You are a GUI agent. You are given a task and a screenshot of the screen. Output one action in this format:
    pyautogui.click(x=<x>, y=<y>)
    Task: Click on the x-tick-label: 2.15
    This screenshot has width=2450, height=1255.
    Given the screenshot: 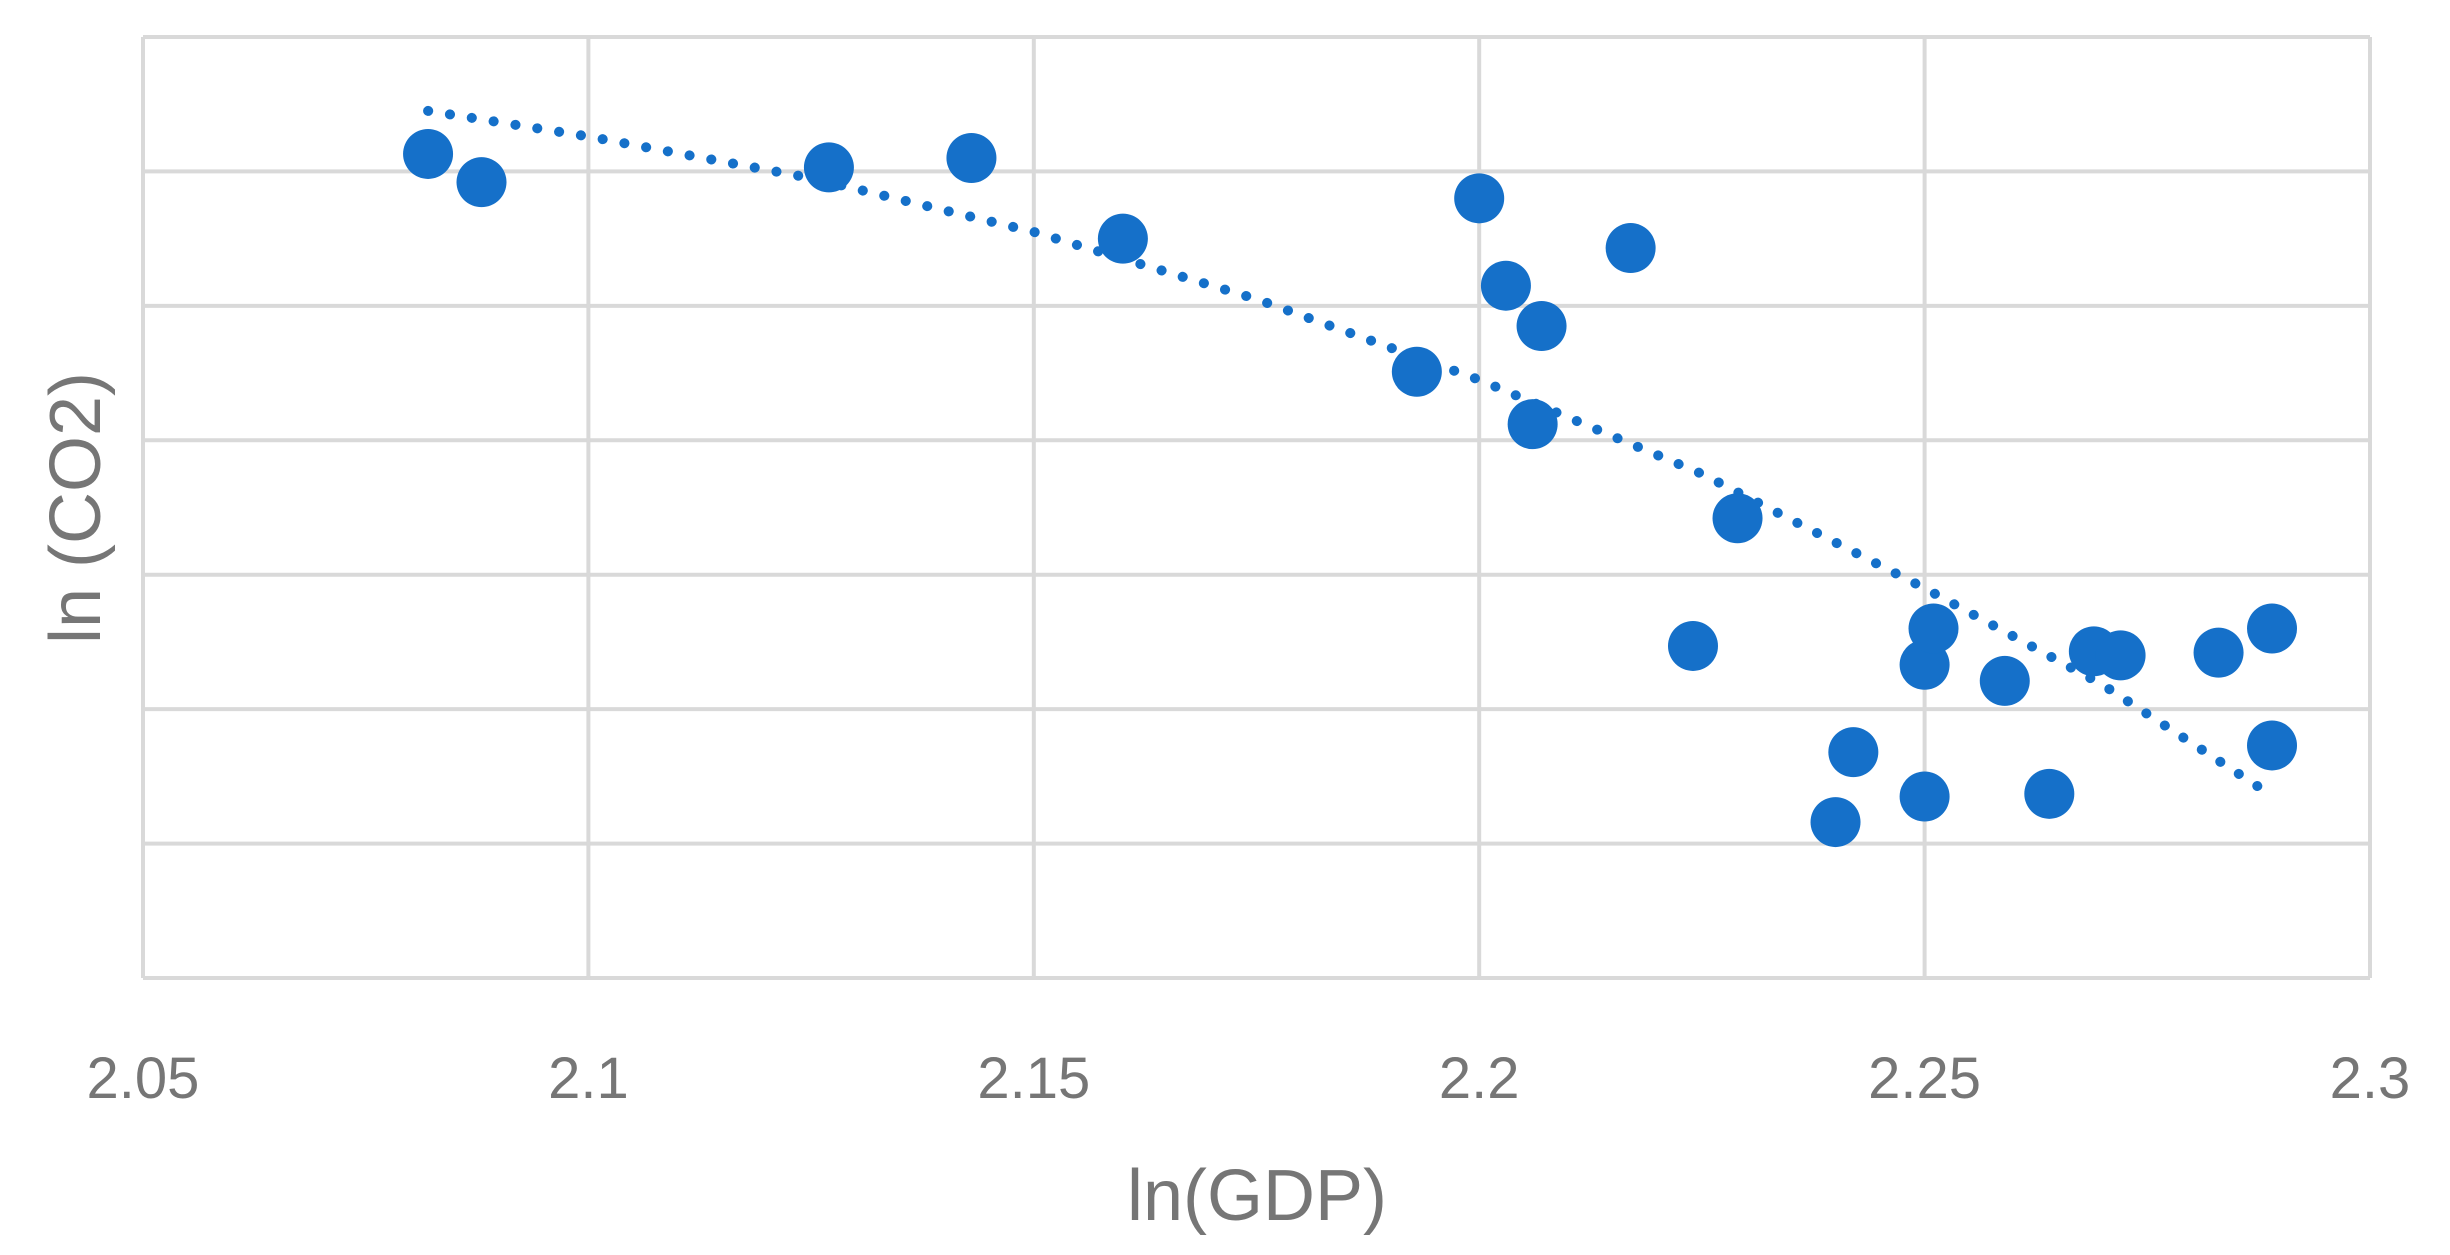 What is the action you would take?
    pyautogui.click(x=1033, y=1078)
    